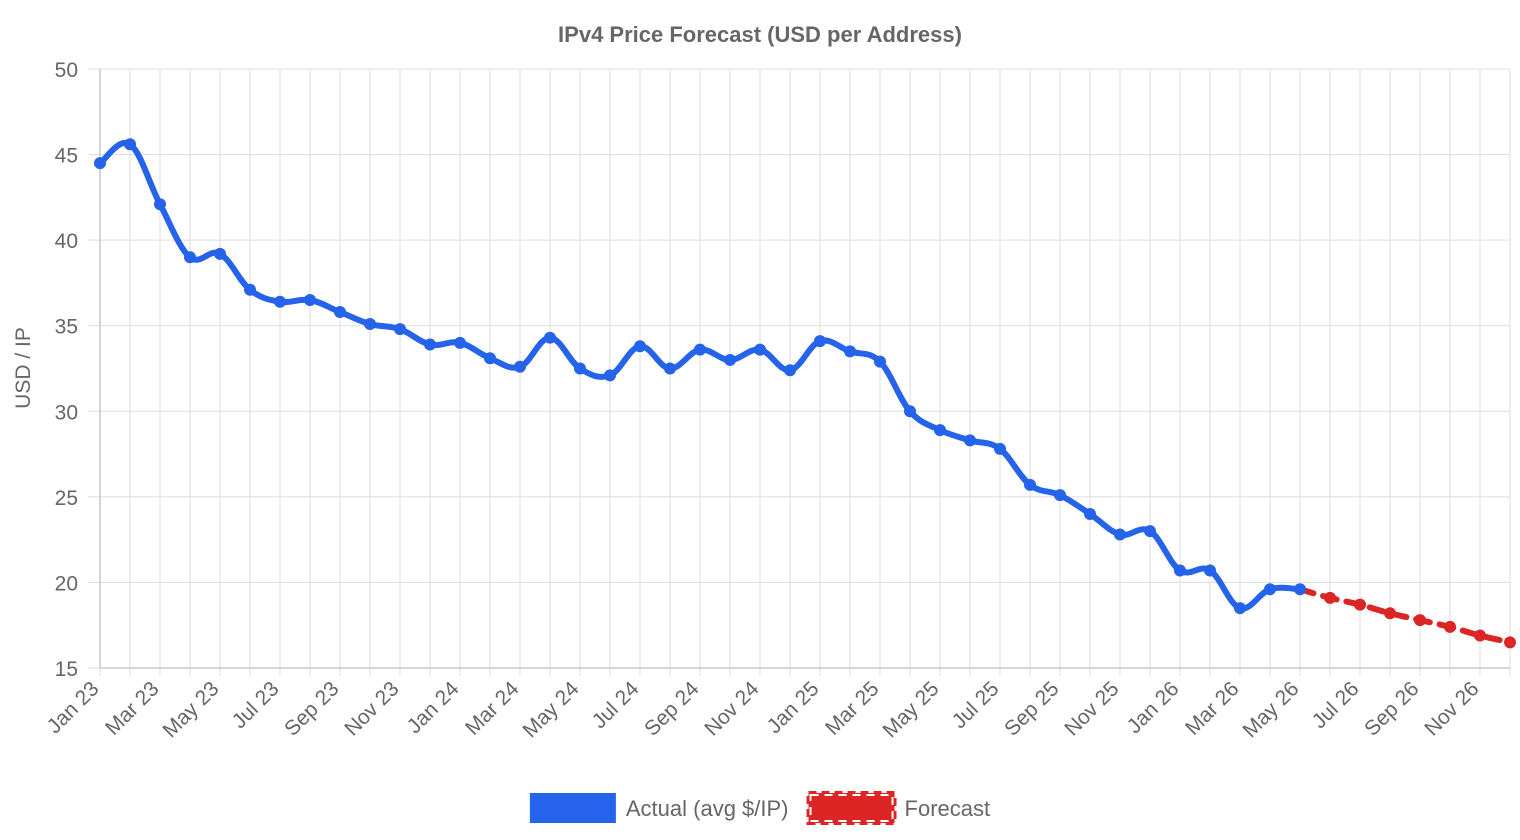 Image resolution: width=1520 pixels, height=840 pixels. Describe the element at coordinates (66, 583) in the screenshot. I see `y-tick-label: 20` at that location.